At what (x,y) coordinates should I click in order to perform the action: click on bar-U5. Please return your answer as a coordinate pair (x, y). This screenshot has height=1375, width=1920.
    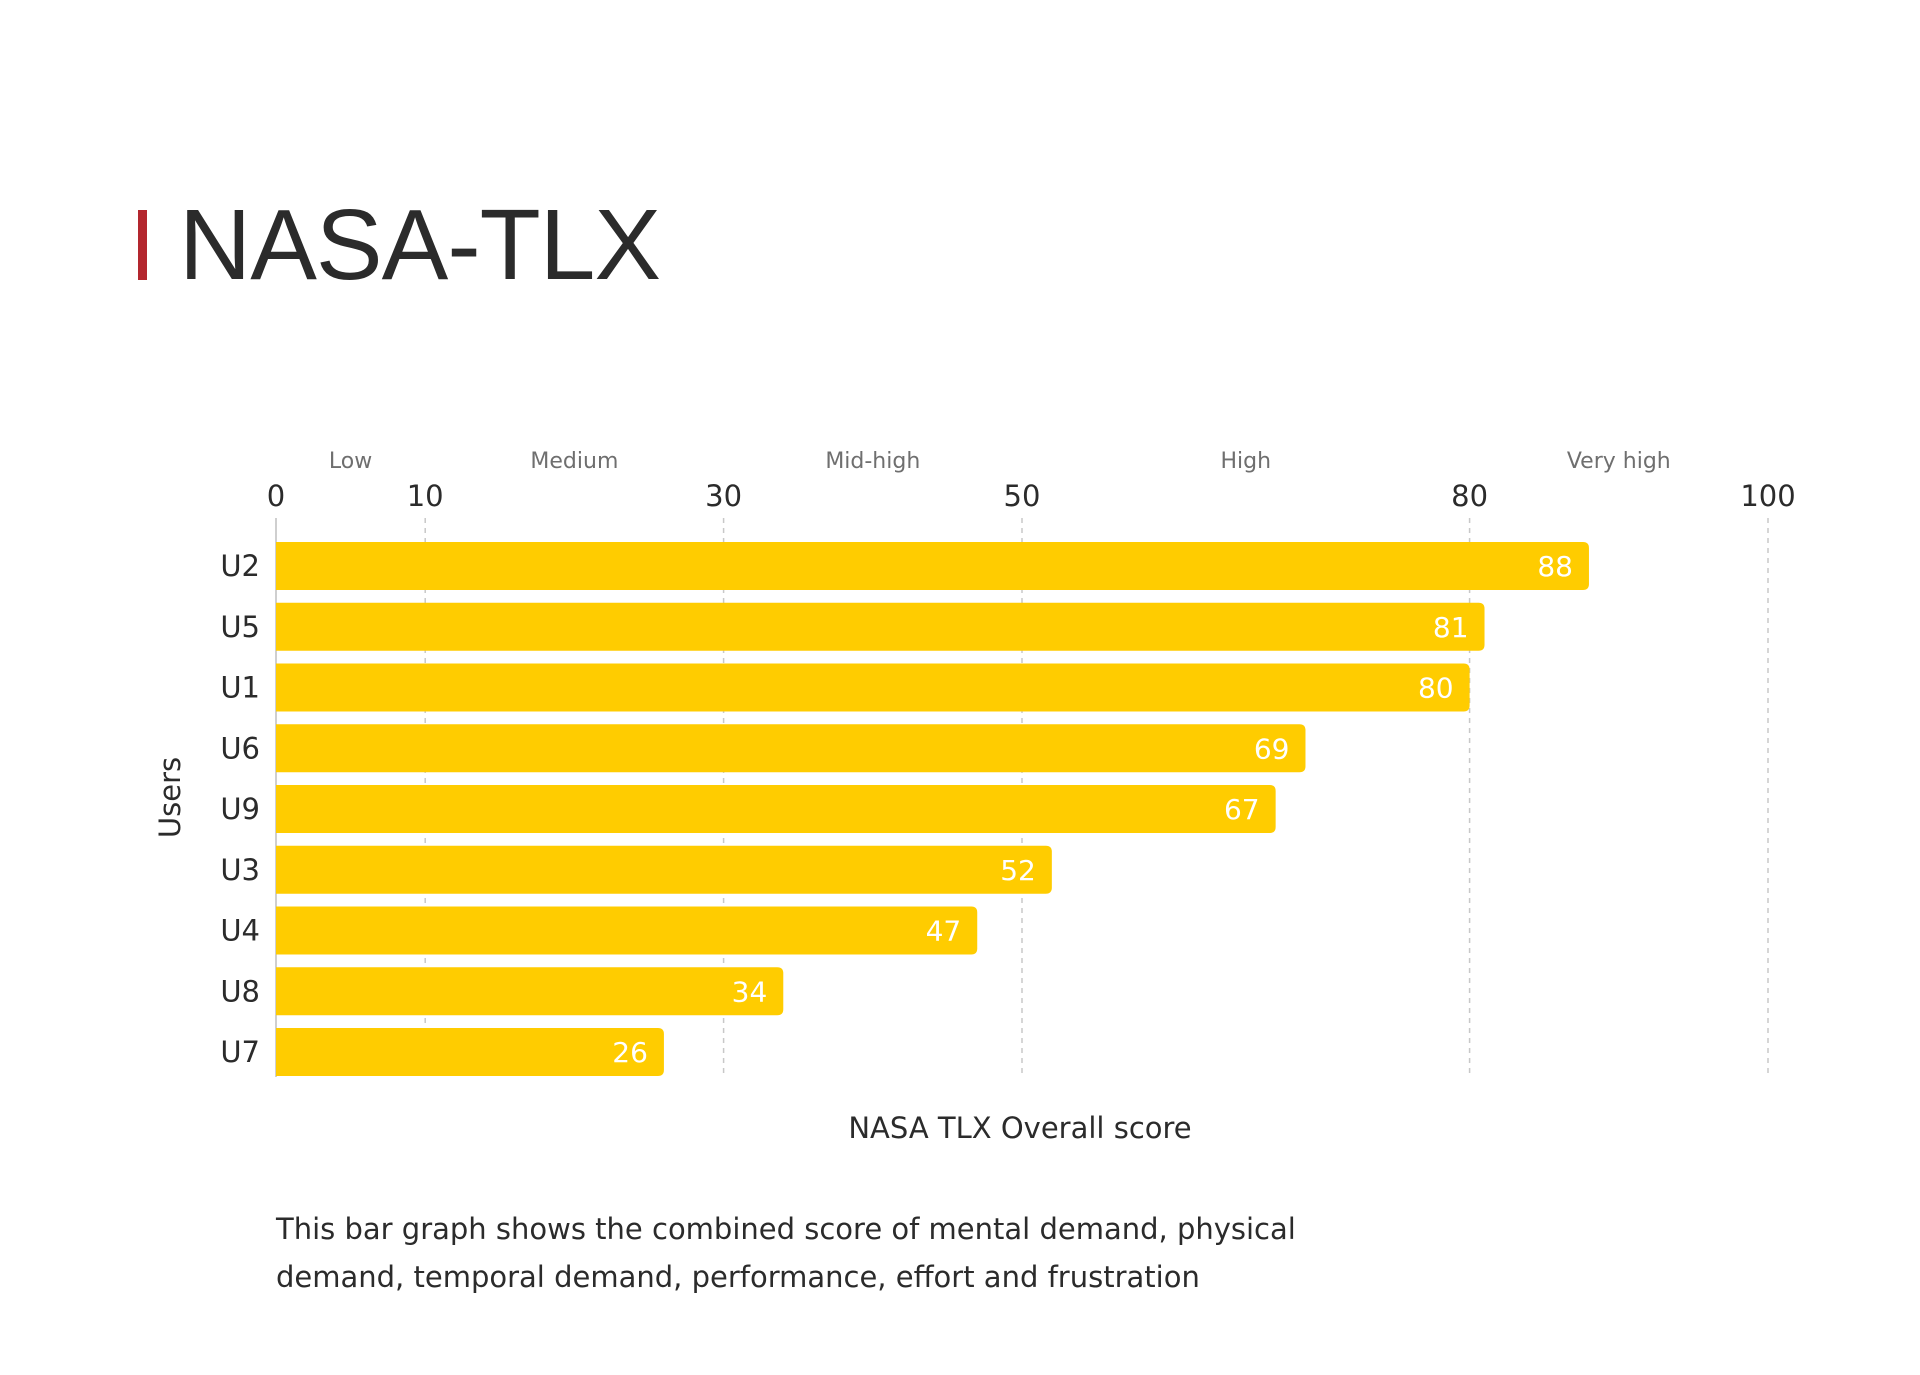
    Looking at the image, I should click on (880, 626).